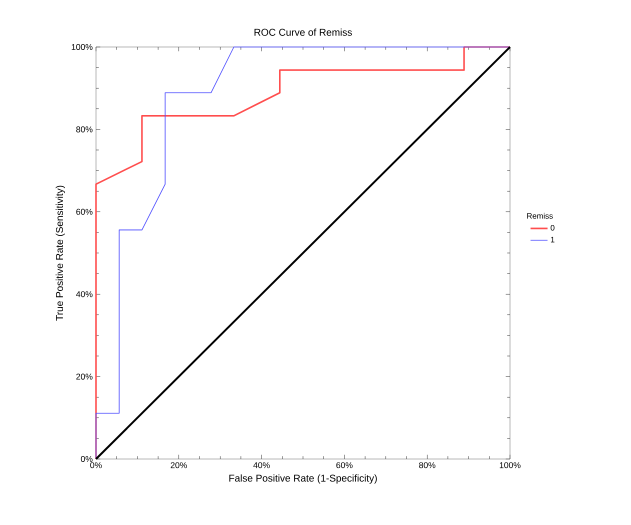  I want to click on x-tick-label: 80%, so click(427, 465).